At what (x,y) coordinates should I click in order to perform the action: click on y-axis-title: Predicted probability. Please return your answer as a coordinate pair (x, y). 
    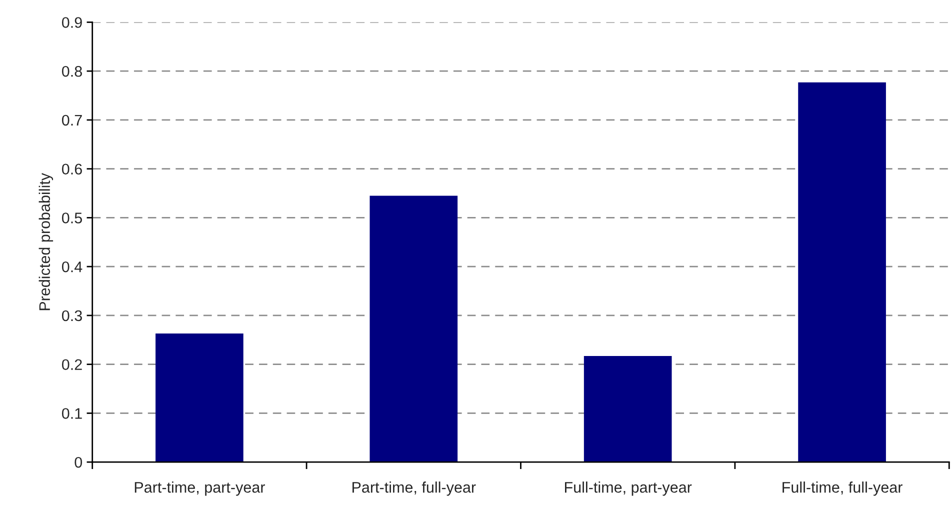
    Looking at the image, I should click on (46, 241).